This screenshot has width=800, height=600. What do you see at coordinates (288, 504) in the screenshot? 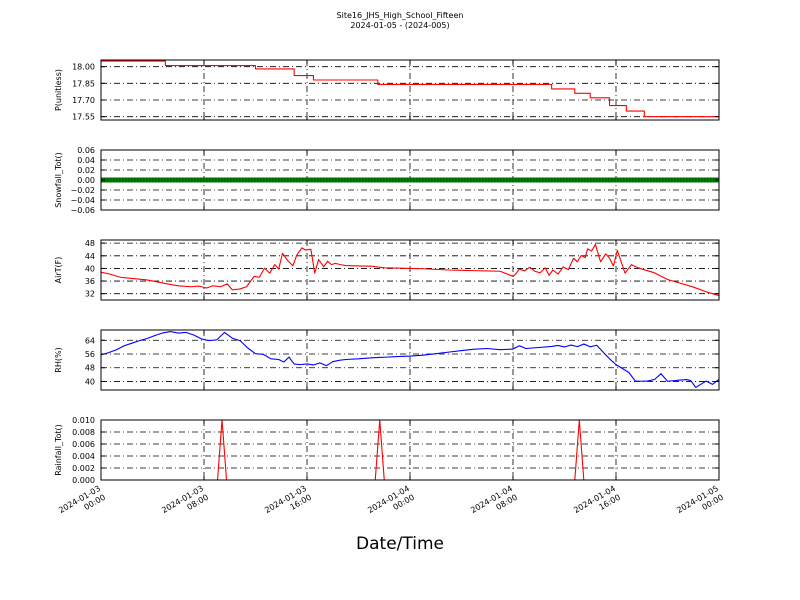
I see `x-tick-label: 2024-01-0316:00` at bounding box center [288, 504].